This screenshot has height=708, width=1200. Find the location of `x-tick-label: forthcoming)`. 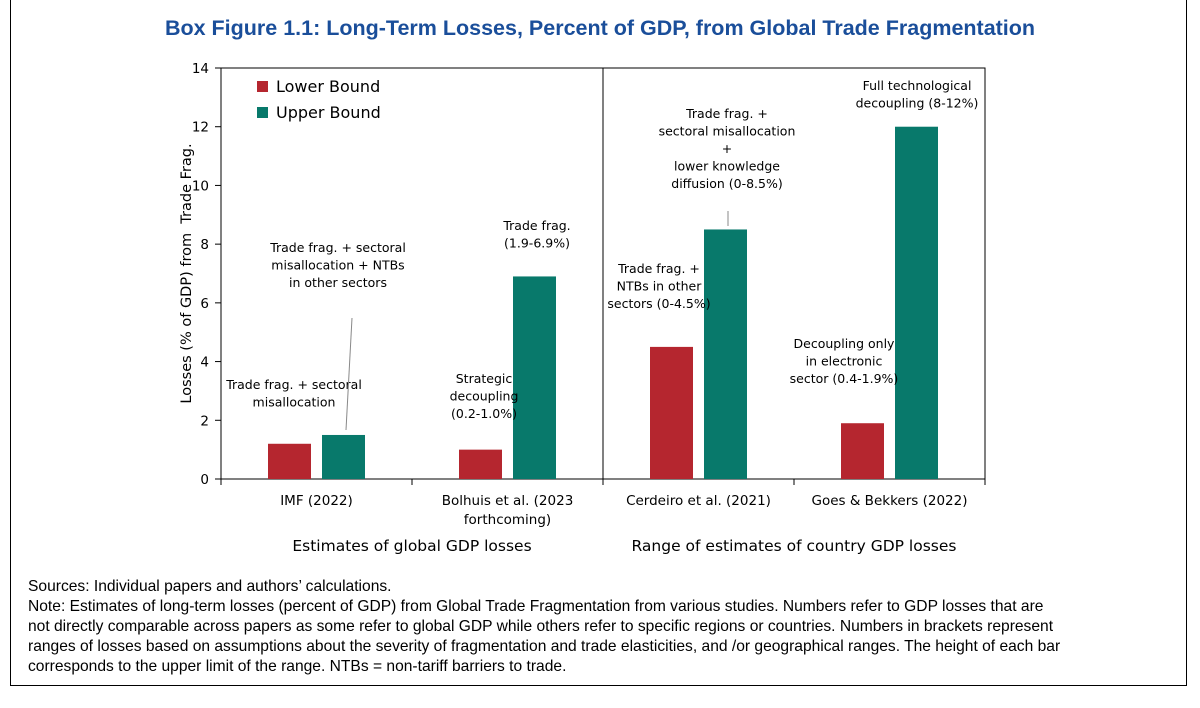

x-tick-label: forthcoming) is located at coordinates (507, 520).